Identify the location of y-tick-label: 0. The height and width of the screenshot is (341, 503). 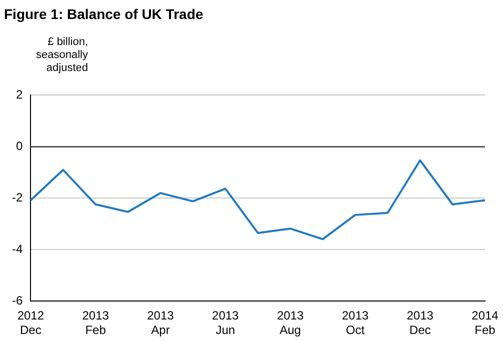
(19, 146).